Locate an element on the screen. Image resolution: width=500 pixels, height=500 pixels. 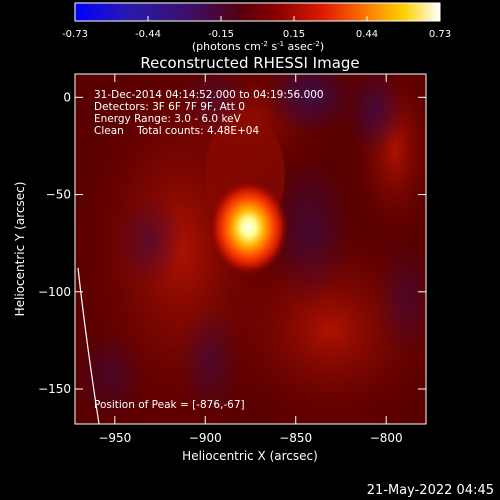
x-tick-label: −800 is located at coordinates (386, 438).